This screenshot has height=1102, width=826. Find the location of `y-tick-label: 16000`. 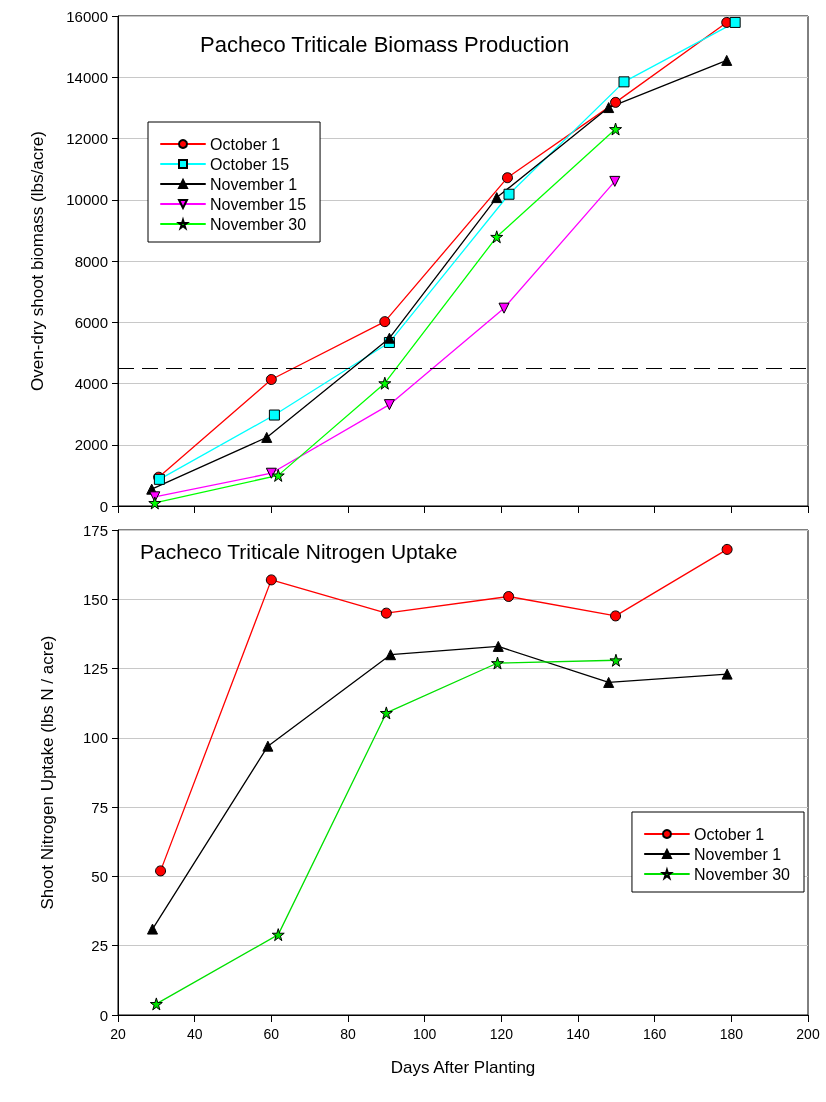

y-tick-label: 16000 is located at coordinates (87, 16).